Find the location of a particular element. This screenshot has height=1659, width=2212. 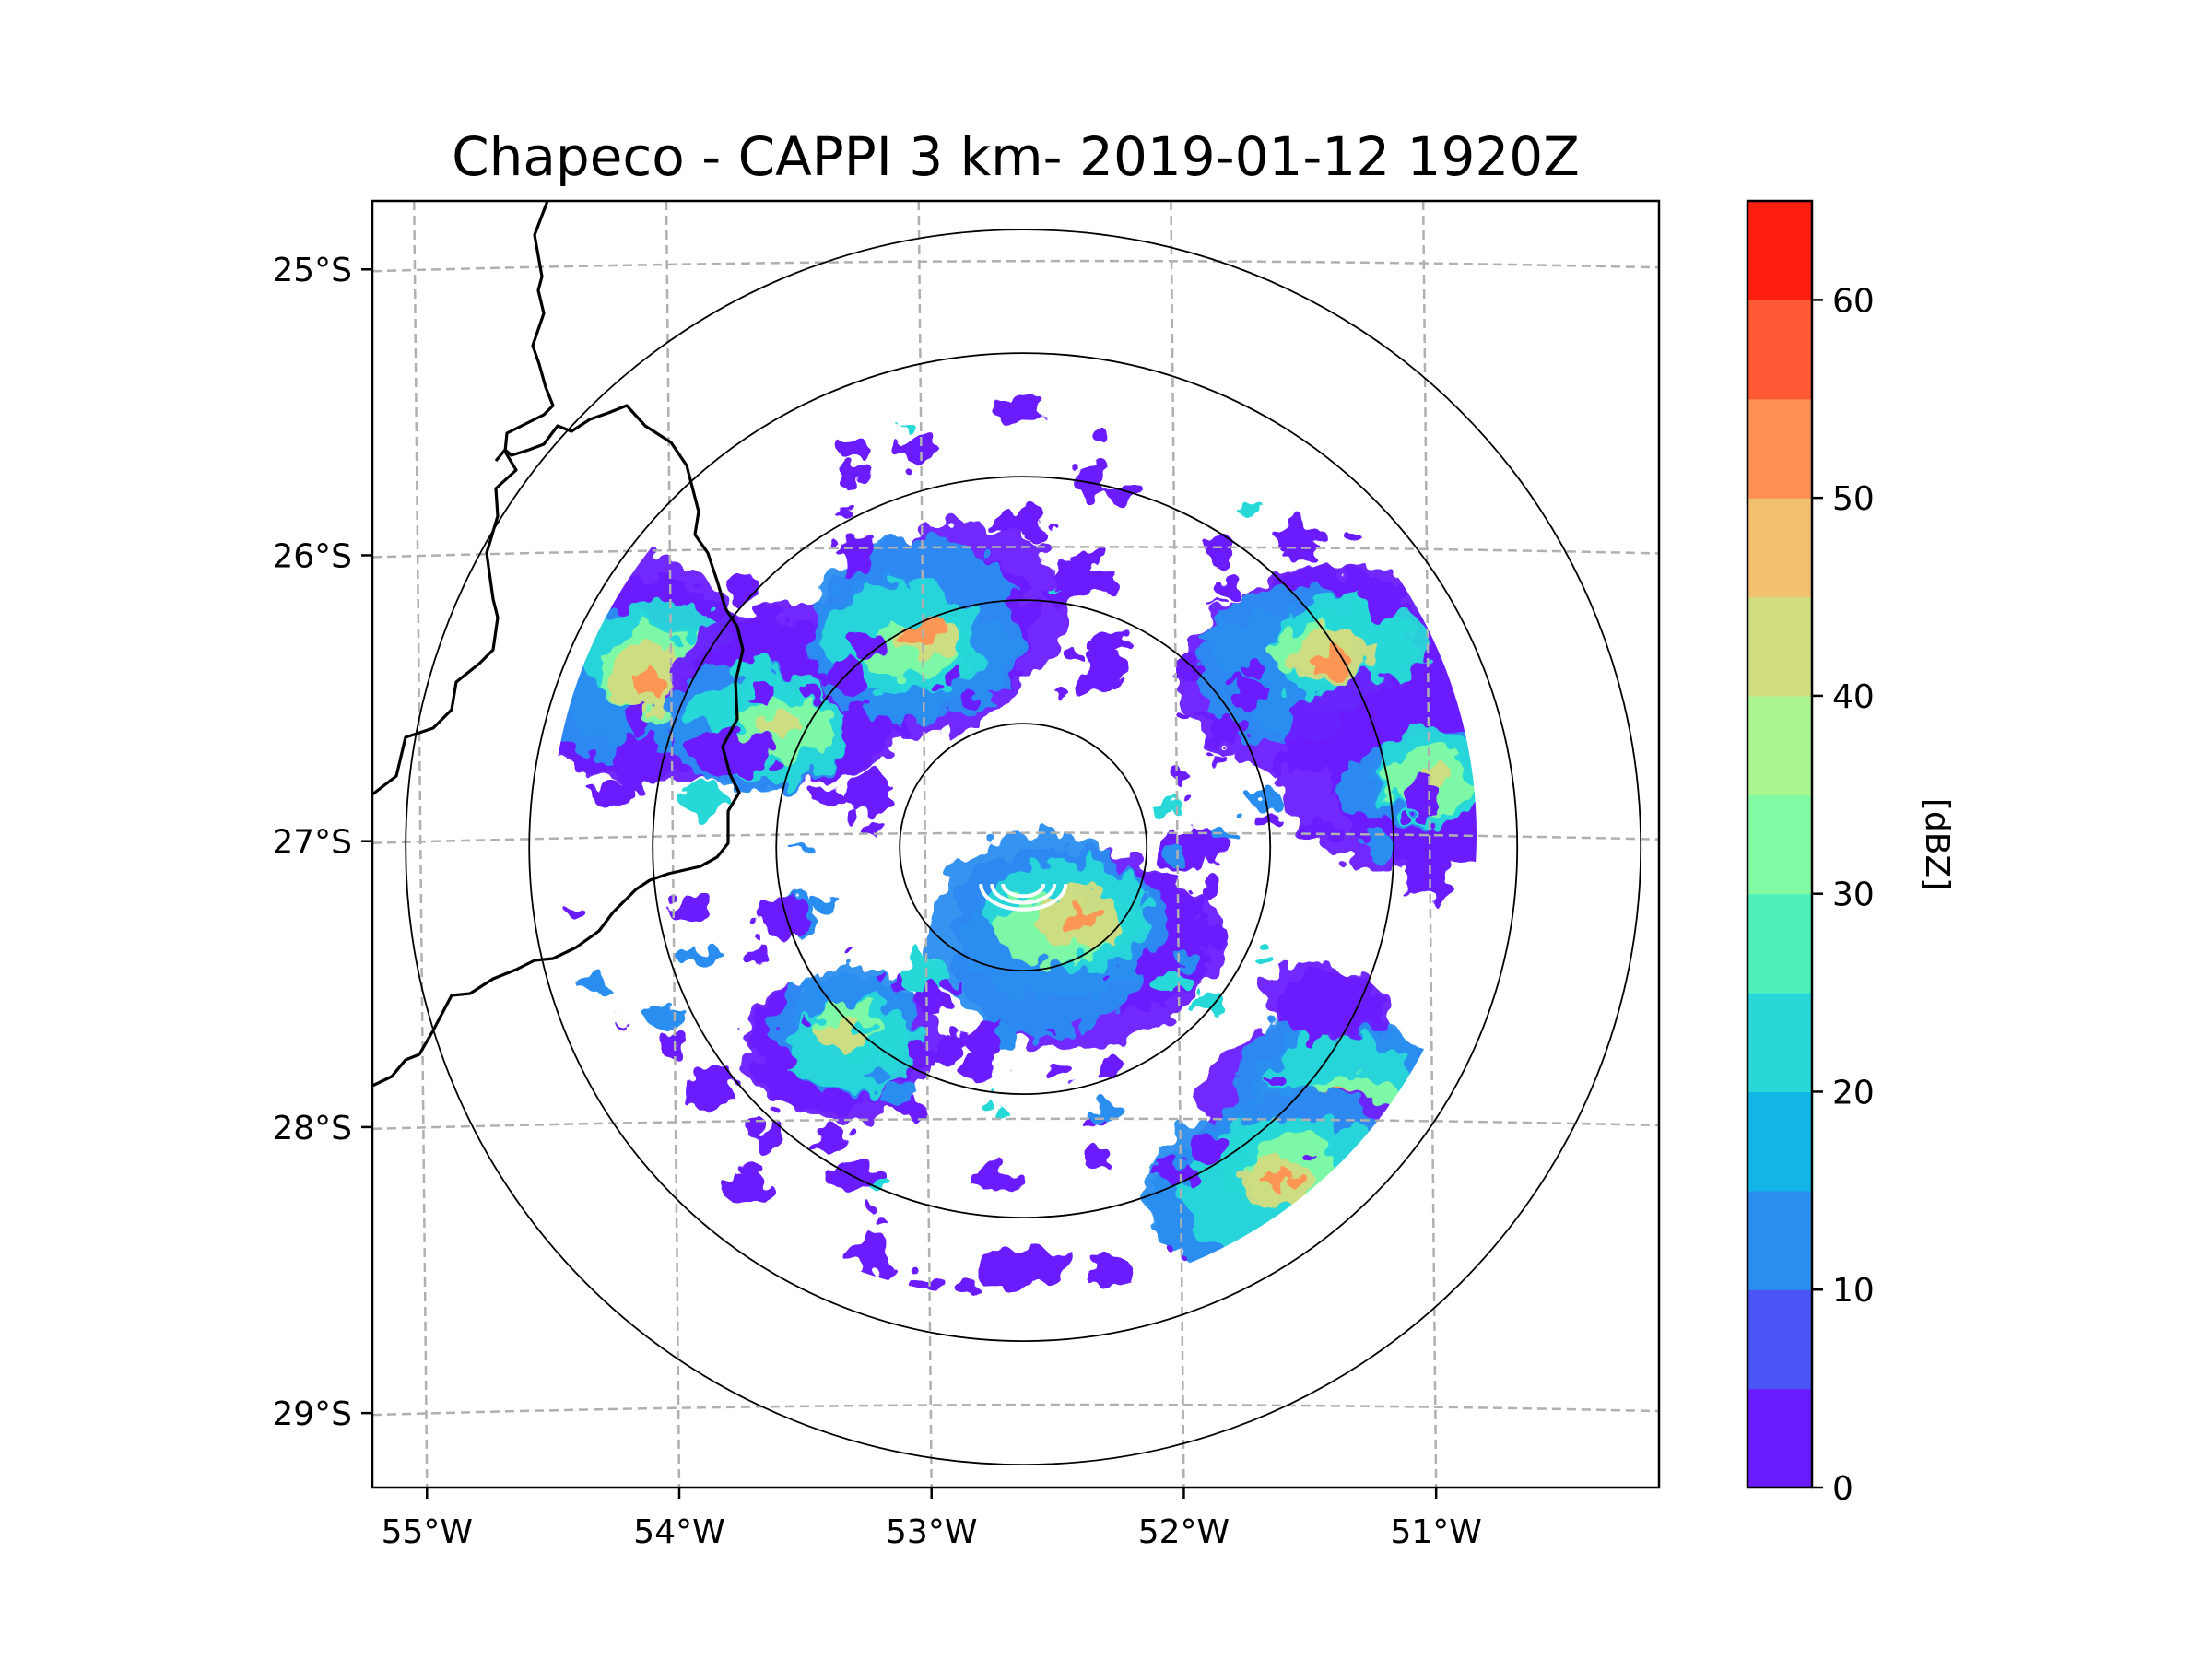

country-border-line is located at coordinates (558, 746).